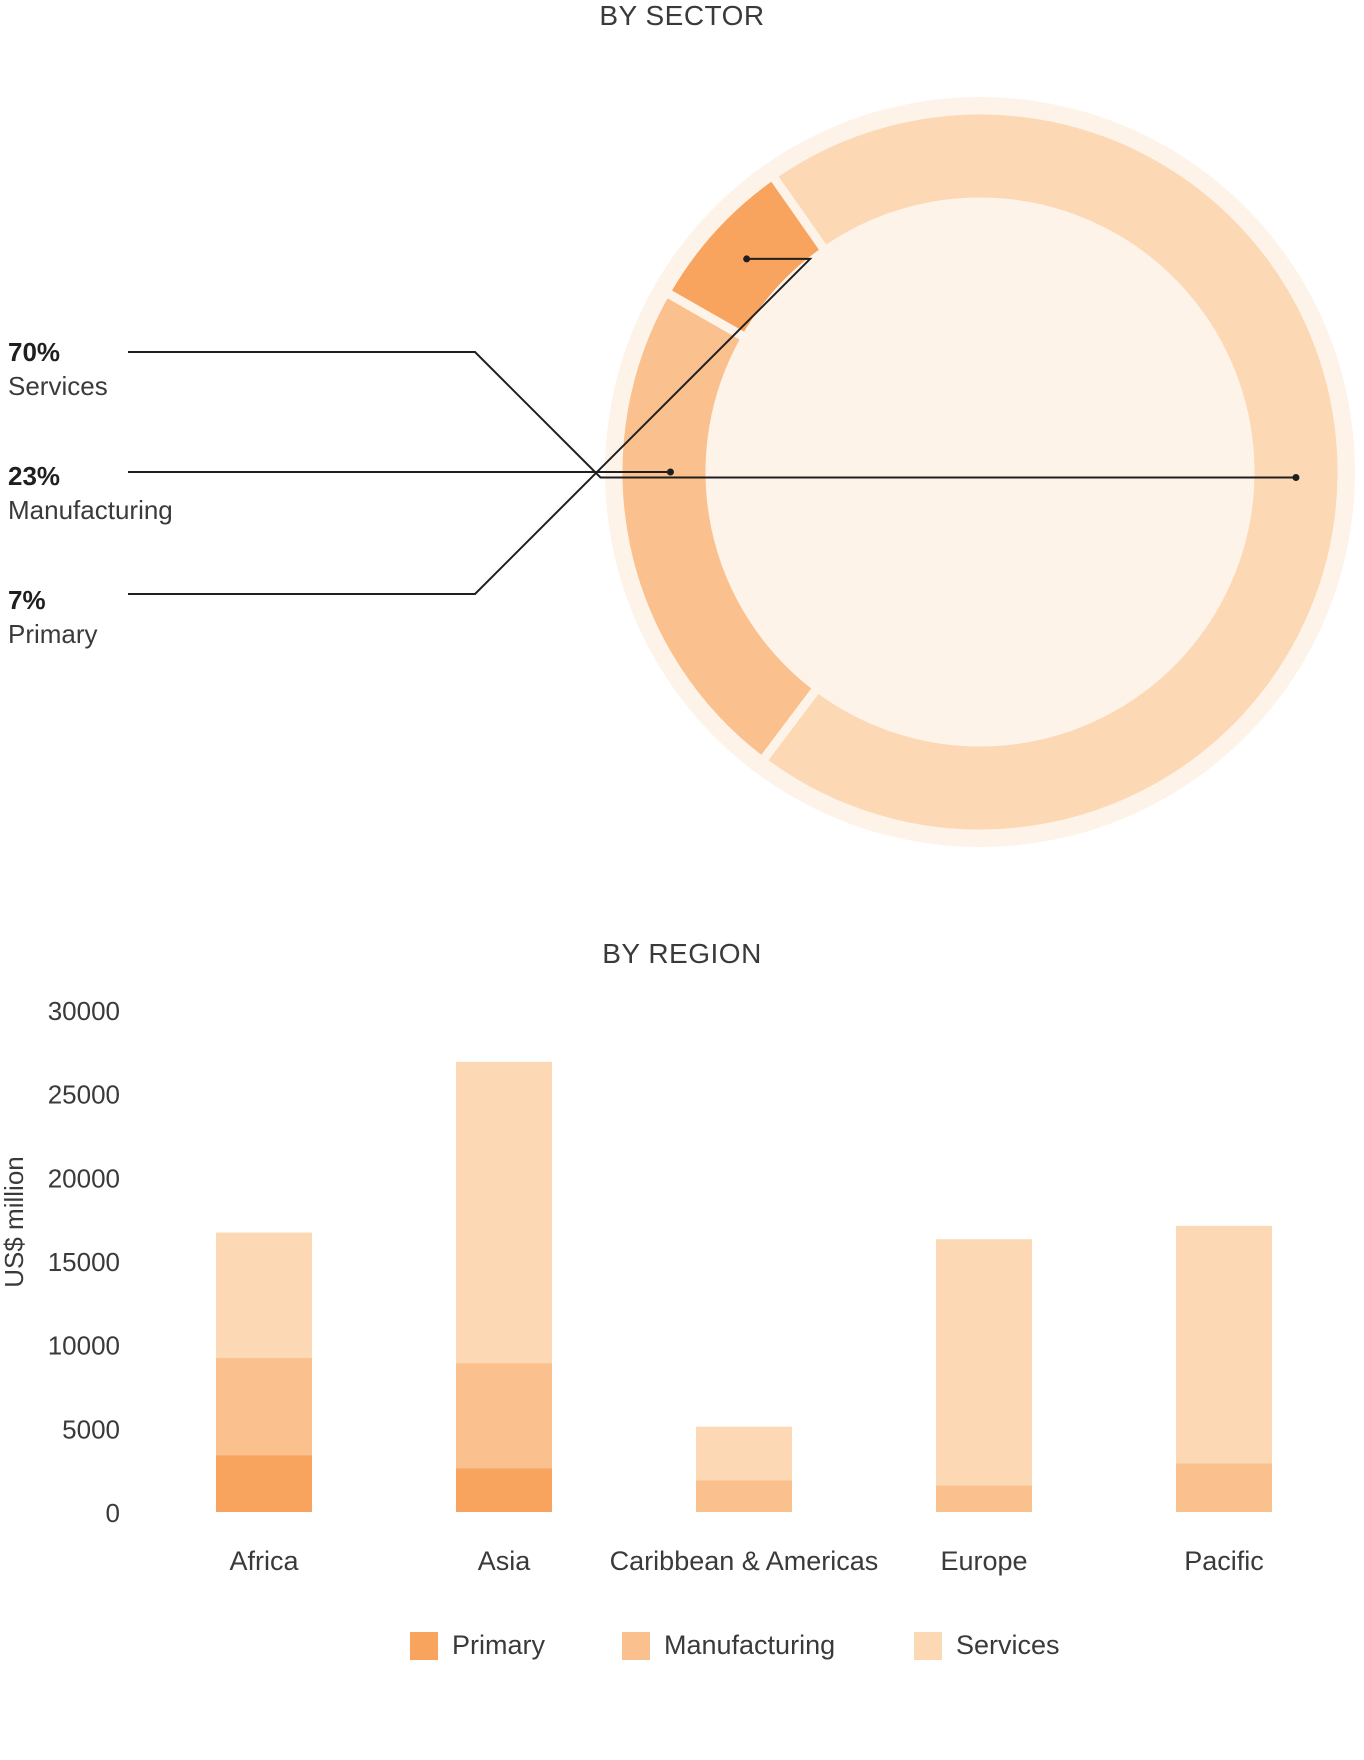 The height and width of the screenshot is (1760, 1364). I want to click on bar-services-europe, so click(984, 1362).